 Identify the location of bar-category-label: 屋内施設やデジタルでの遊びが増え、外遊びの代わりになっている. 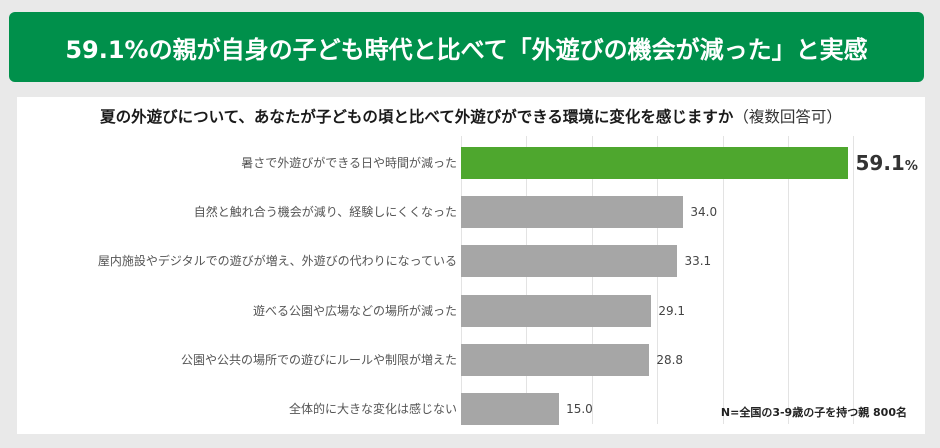
(277, 261).